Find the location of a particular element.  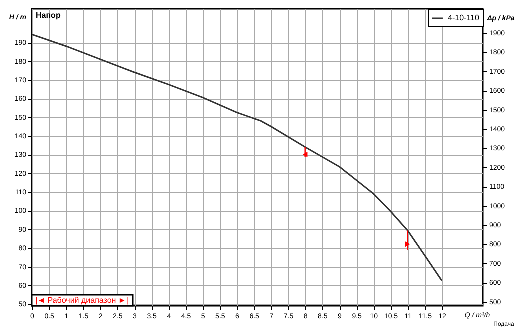

annotation: Напор is located at coordinates (48, 15).